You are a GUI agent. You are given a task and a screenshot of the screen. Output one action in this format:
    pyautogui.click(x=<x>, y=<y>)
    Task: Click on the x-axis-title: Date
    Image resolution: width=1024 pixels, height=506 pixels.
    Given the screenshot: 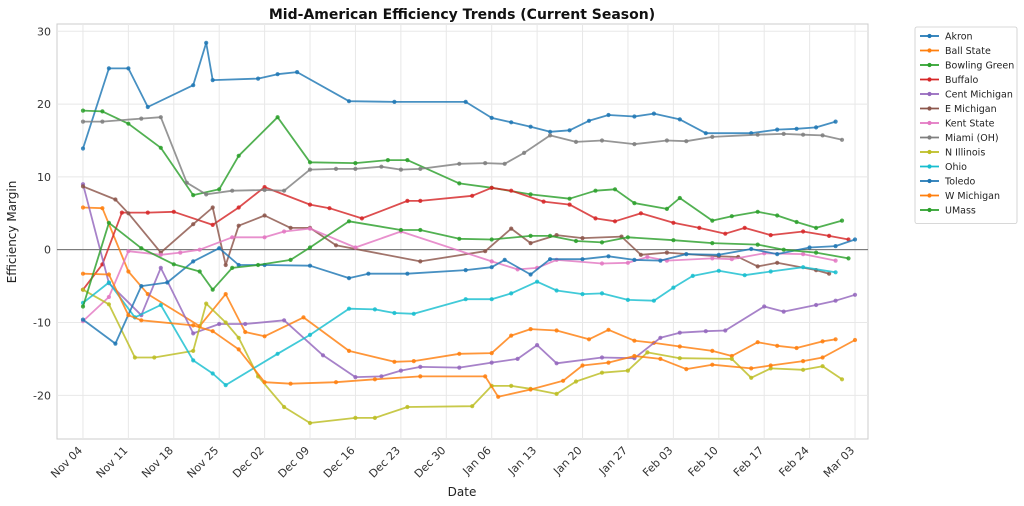 What is the action you would take?
    pyautogui.click(x=462, y=492)
    